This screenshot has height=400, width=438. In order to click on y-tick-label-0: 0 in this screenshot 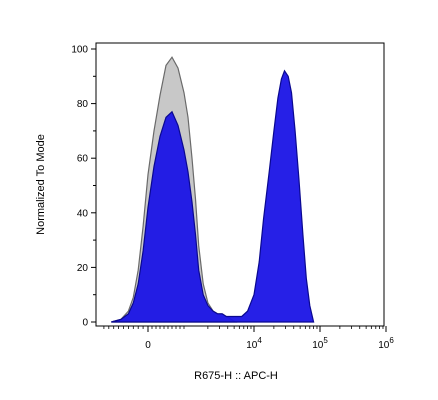, I will do `click(85, 323)`.